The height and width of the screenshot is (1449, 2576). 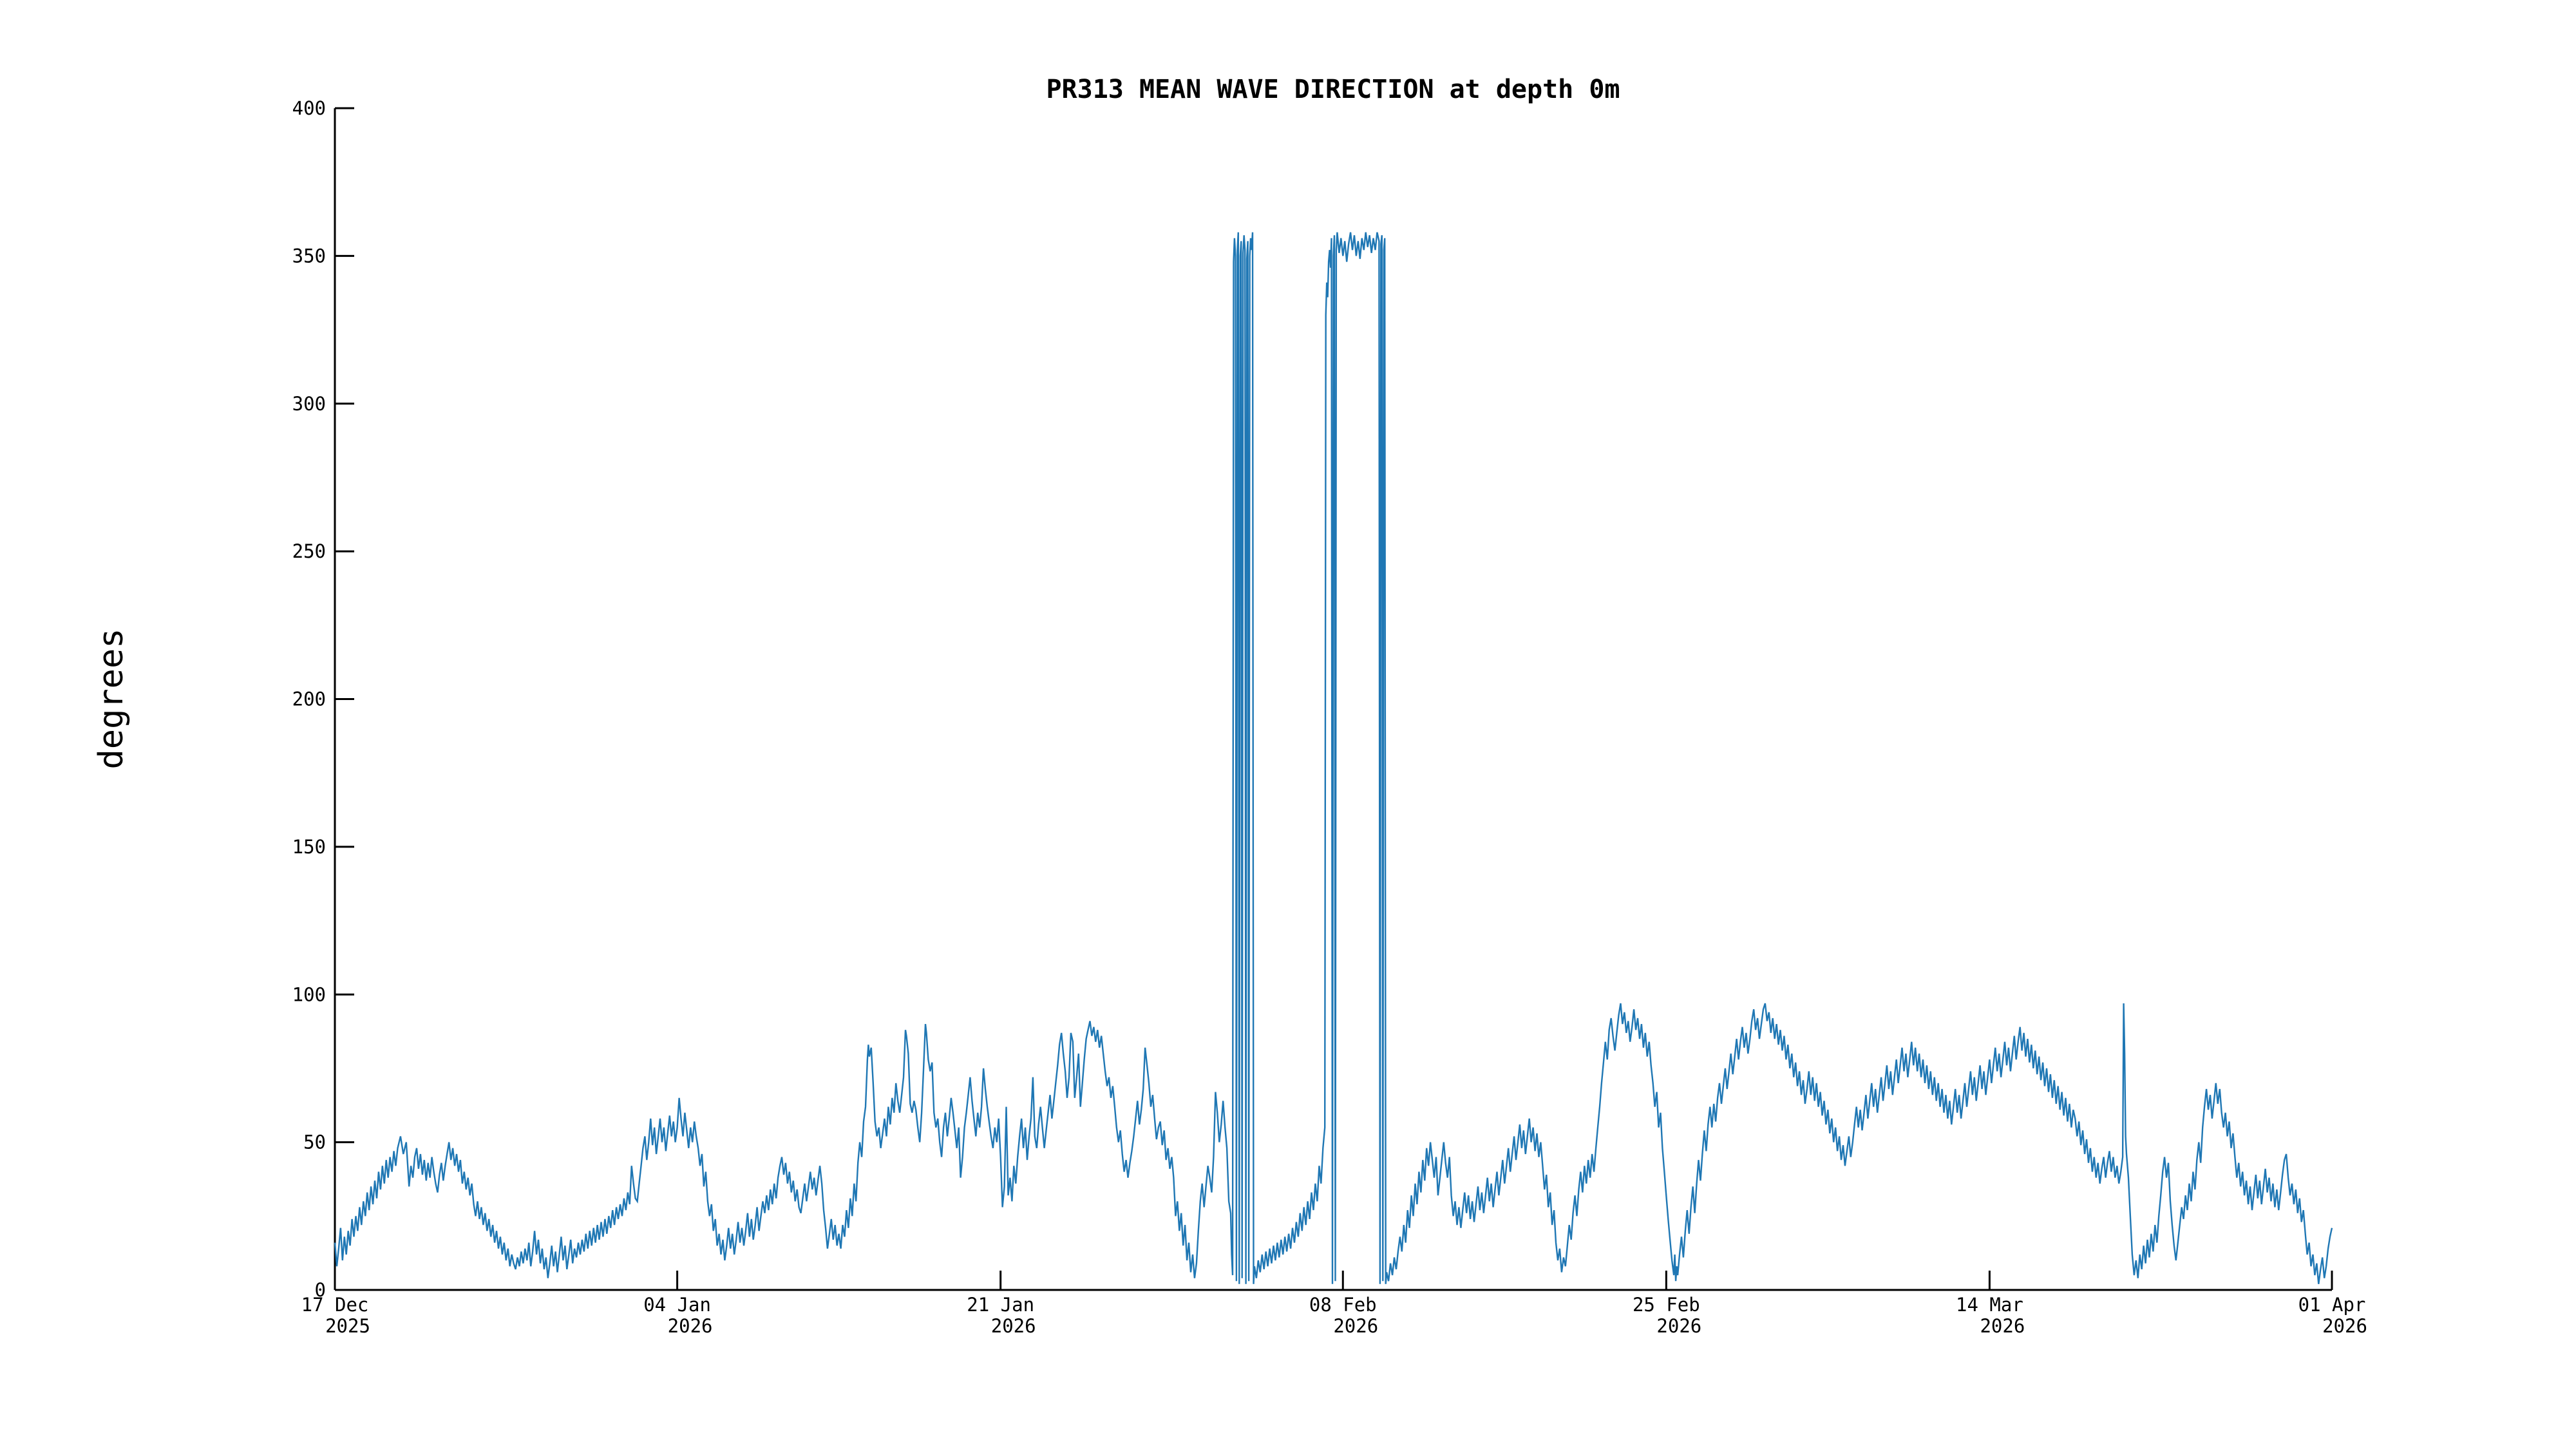 What do you see at coordinates (309, 256) in the screenshot?
I see `y-tick-label: 350` at bounding box center [309, 256].